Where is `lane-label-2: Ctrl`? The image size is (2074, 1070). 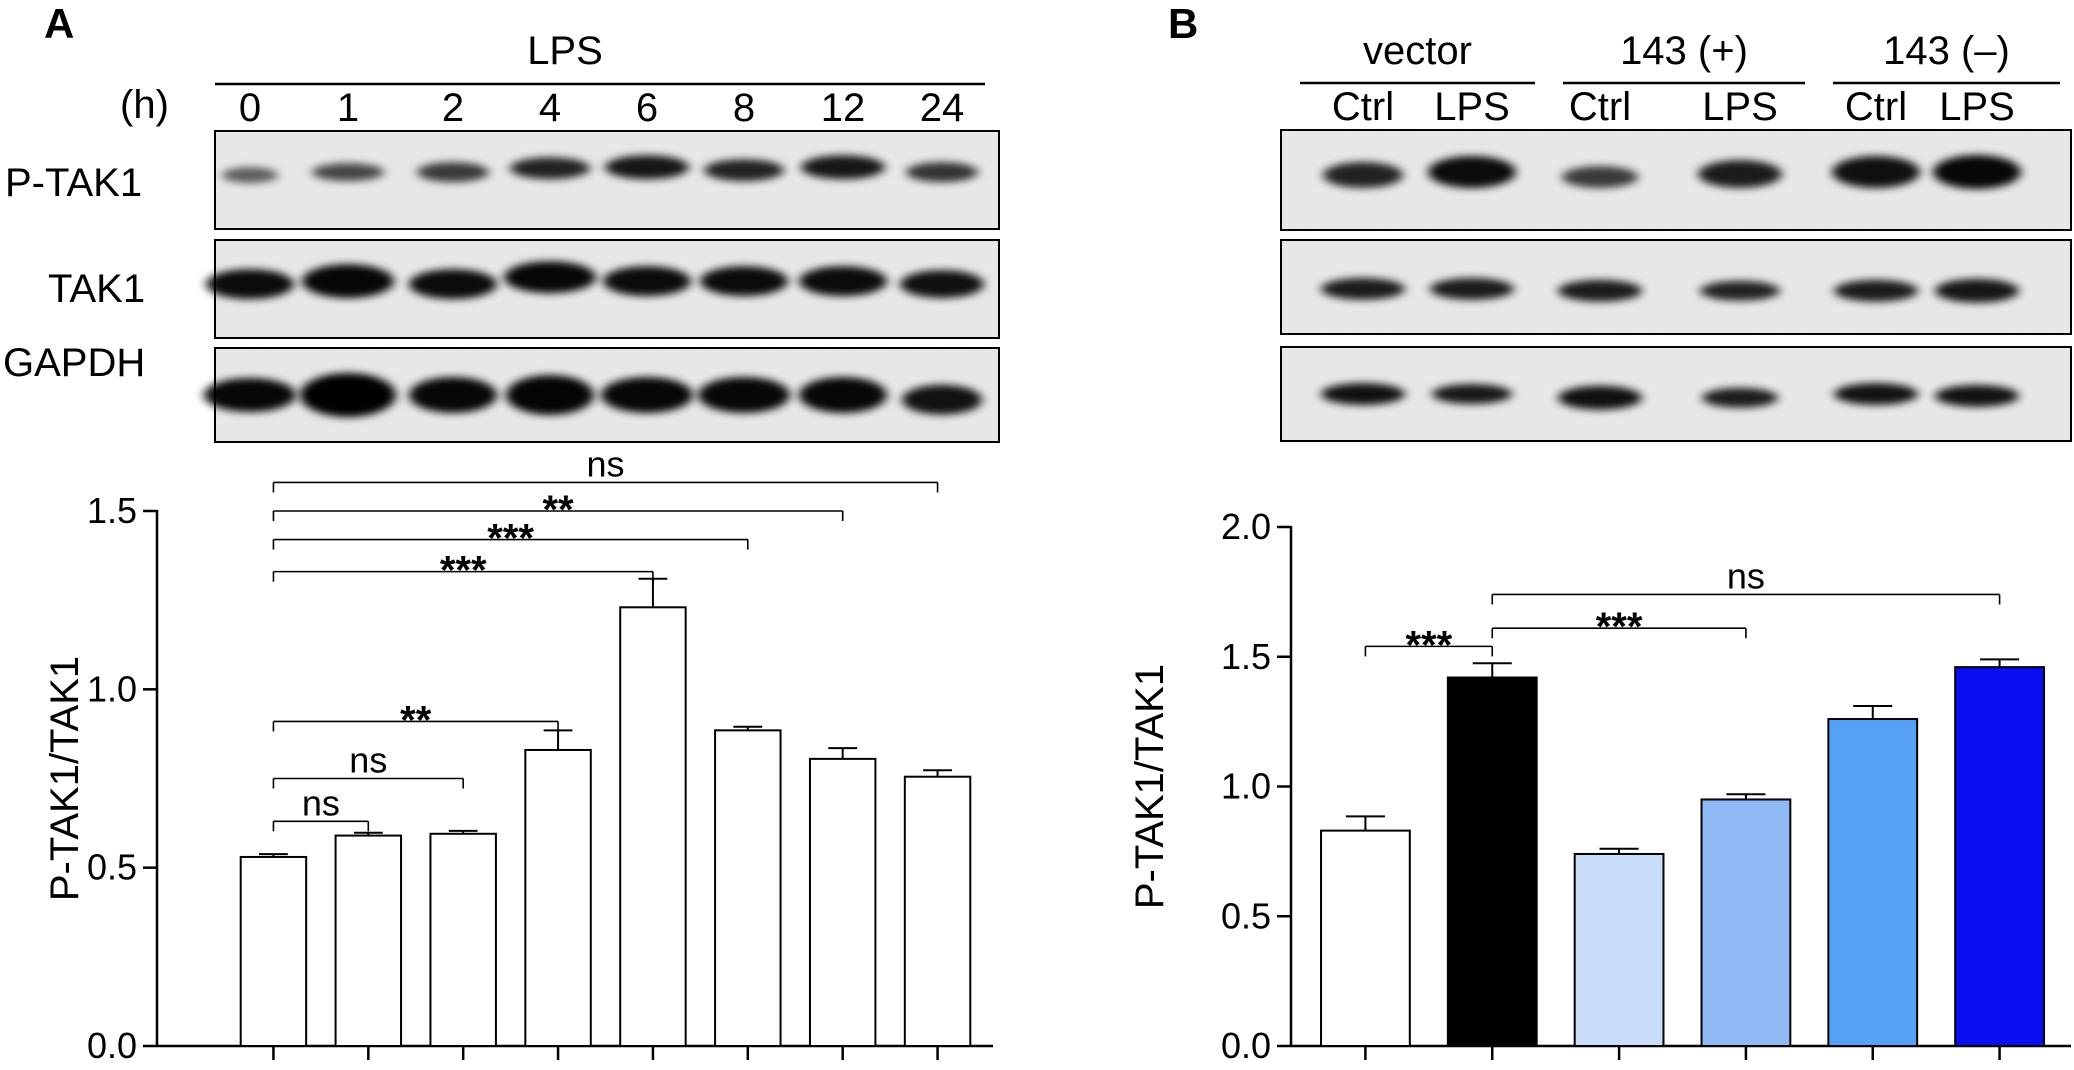 lane-label-2: Ctrl is located at coordinates (1600, 107).